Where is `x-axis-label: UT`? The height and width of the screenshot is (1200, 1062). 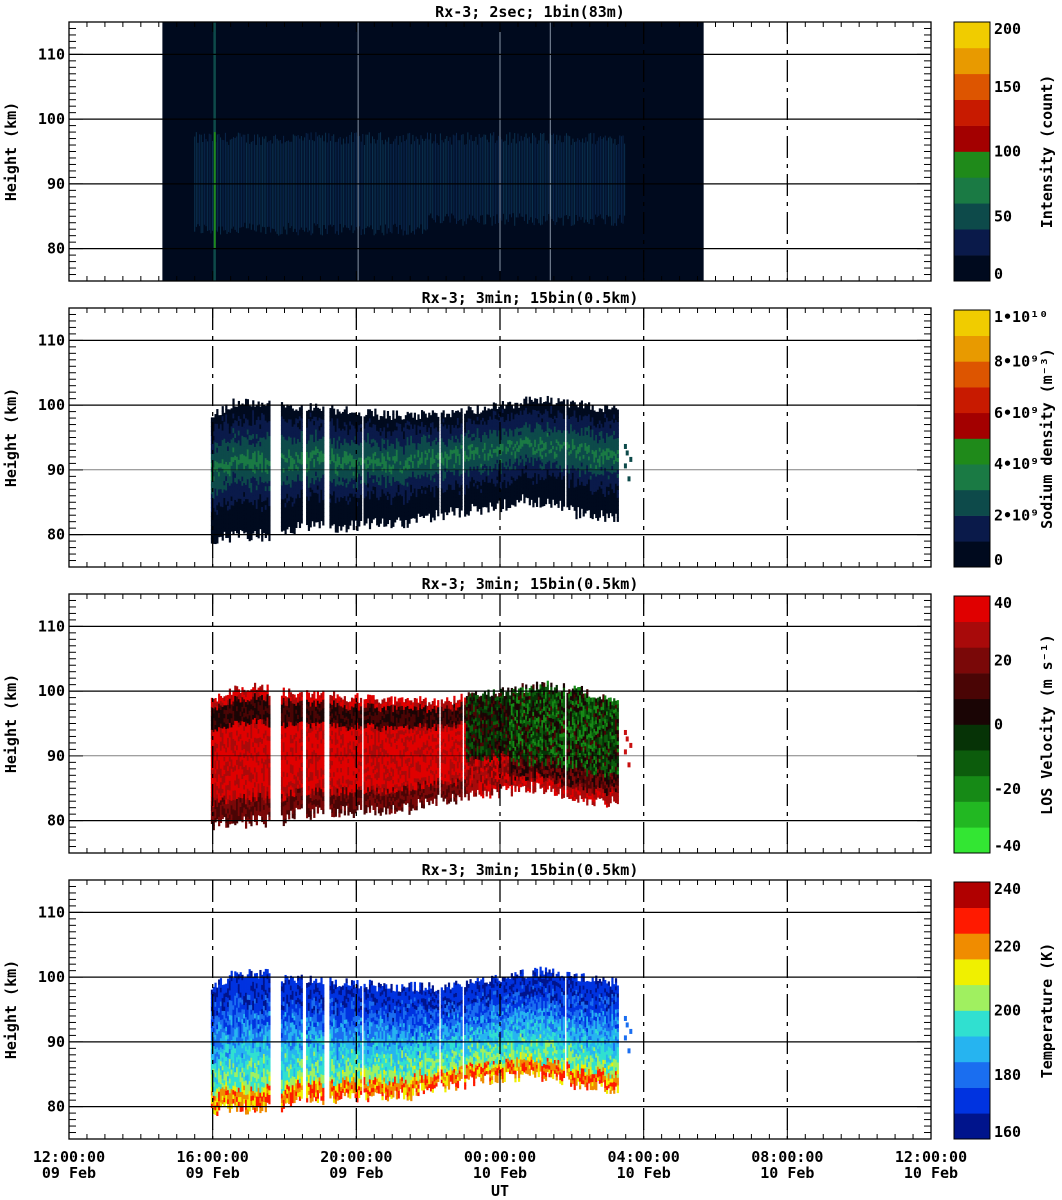
x-axis-label: UT is located at coordinates (500, 1191).